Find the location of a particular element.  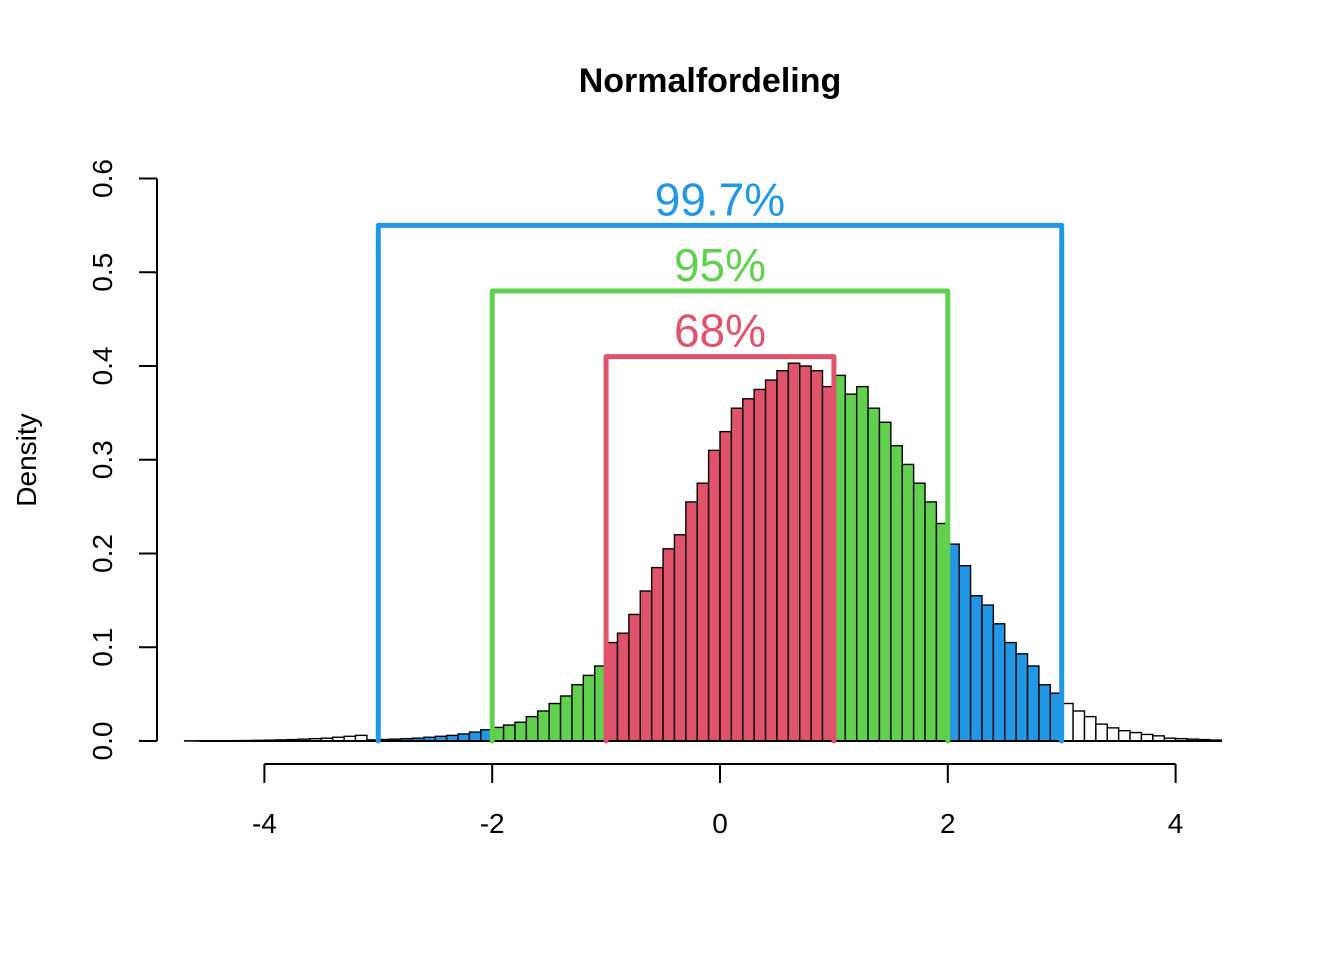

y-tick-label: 0.2 is located at coordinates (102, 553).